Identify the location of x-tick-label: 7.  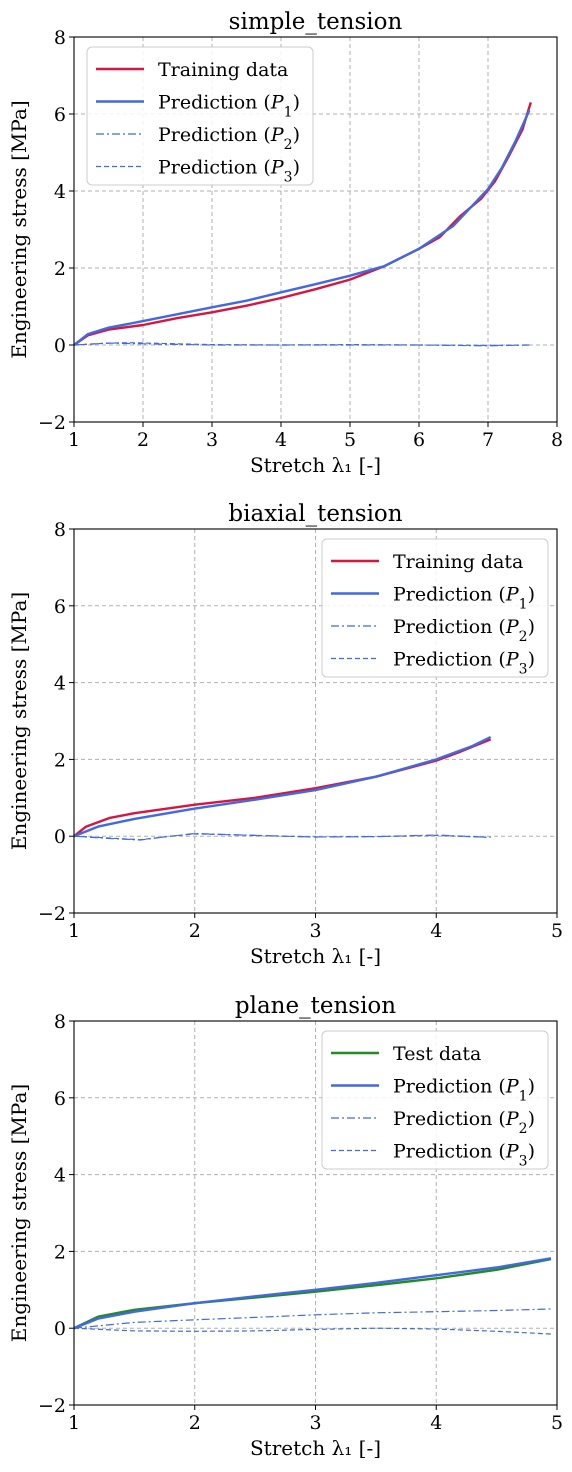
(488, 440).